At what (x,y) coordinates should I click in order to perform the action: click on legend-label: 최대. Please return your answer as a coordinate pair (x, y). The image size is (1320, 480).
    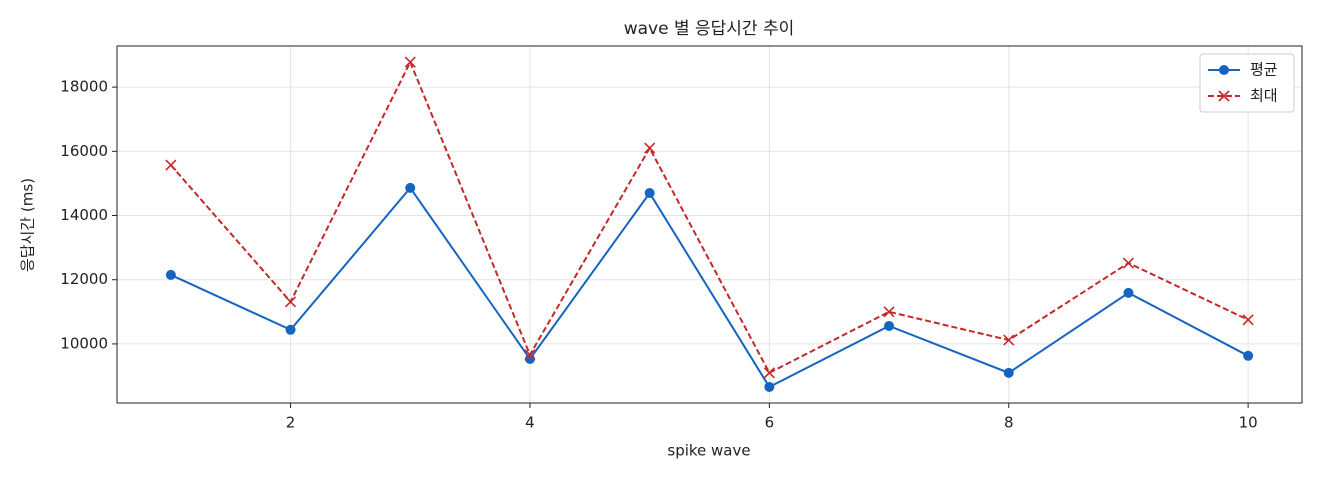
    Looking at the image, I should click on (1264, 96).